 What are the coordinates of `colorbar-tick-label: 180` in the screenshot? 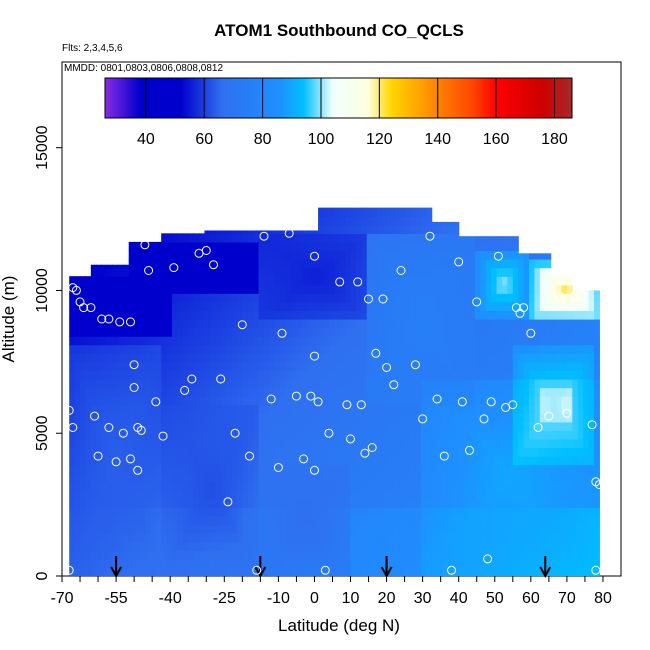 It's located at (554, 139).